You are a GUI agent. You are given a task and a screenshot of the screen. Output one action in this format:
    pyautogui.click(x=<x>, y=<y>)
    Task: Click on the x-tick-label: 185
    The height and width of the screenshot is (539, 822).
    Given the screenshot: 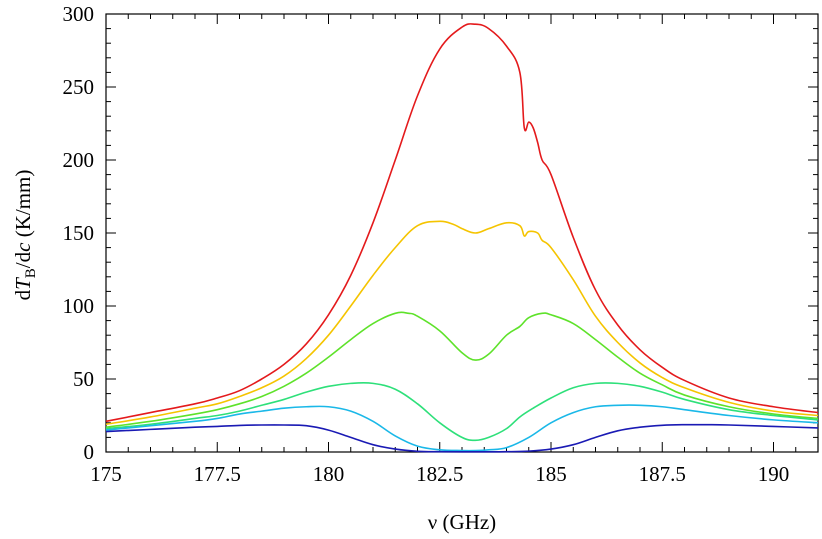 What is the action you would take?
    pyautogui.click(x=551, y=474)
    